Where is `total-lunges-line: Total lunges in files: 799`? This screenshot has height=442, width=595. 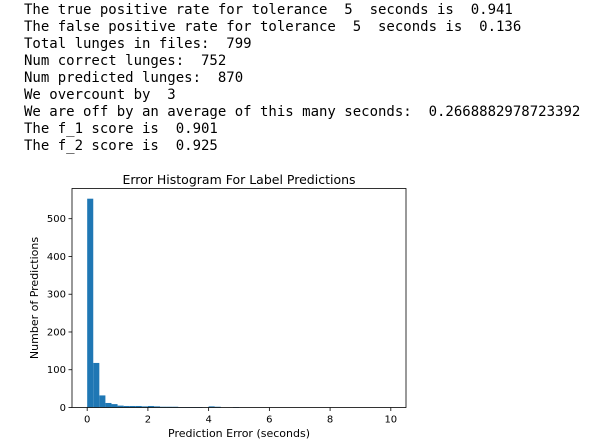
total-lunges-line: Total lunges in files: 799 is located at coordinates (138, 44).